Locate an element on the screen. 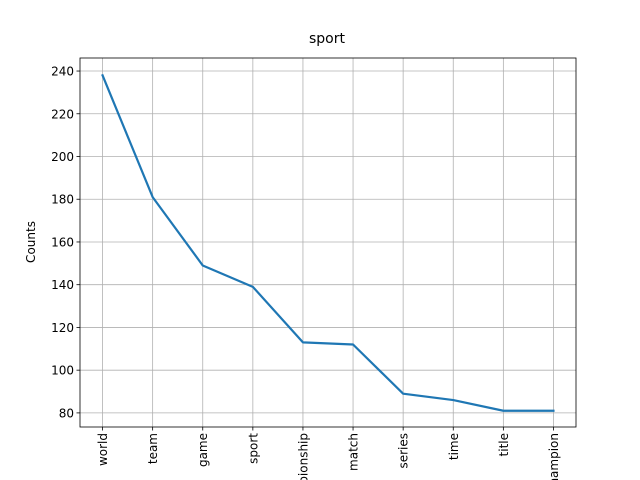 Image resolution: width=640 pixels, height=480 pixels. x-tick-label: game is located at coordinates (203, 450).